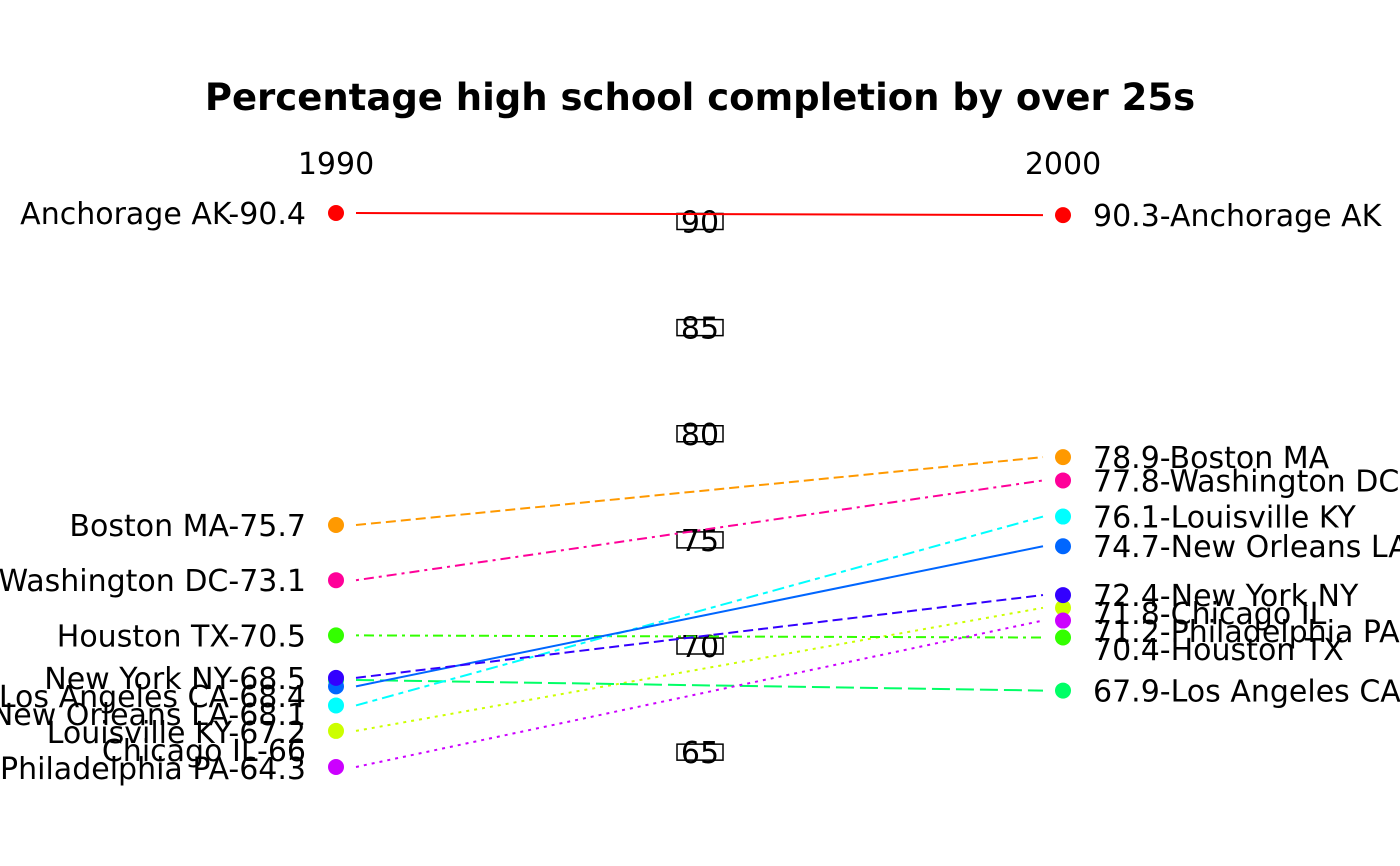 Image resolution: width=1400 pixels, height=866 pixels. I want to click on point-2000-boston-ma, so click(1063, 457).